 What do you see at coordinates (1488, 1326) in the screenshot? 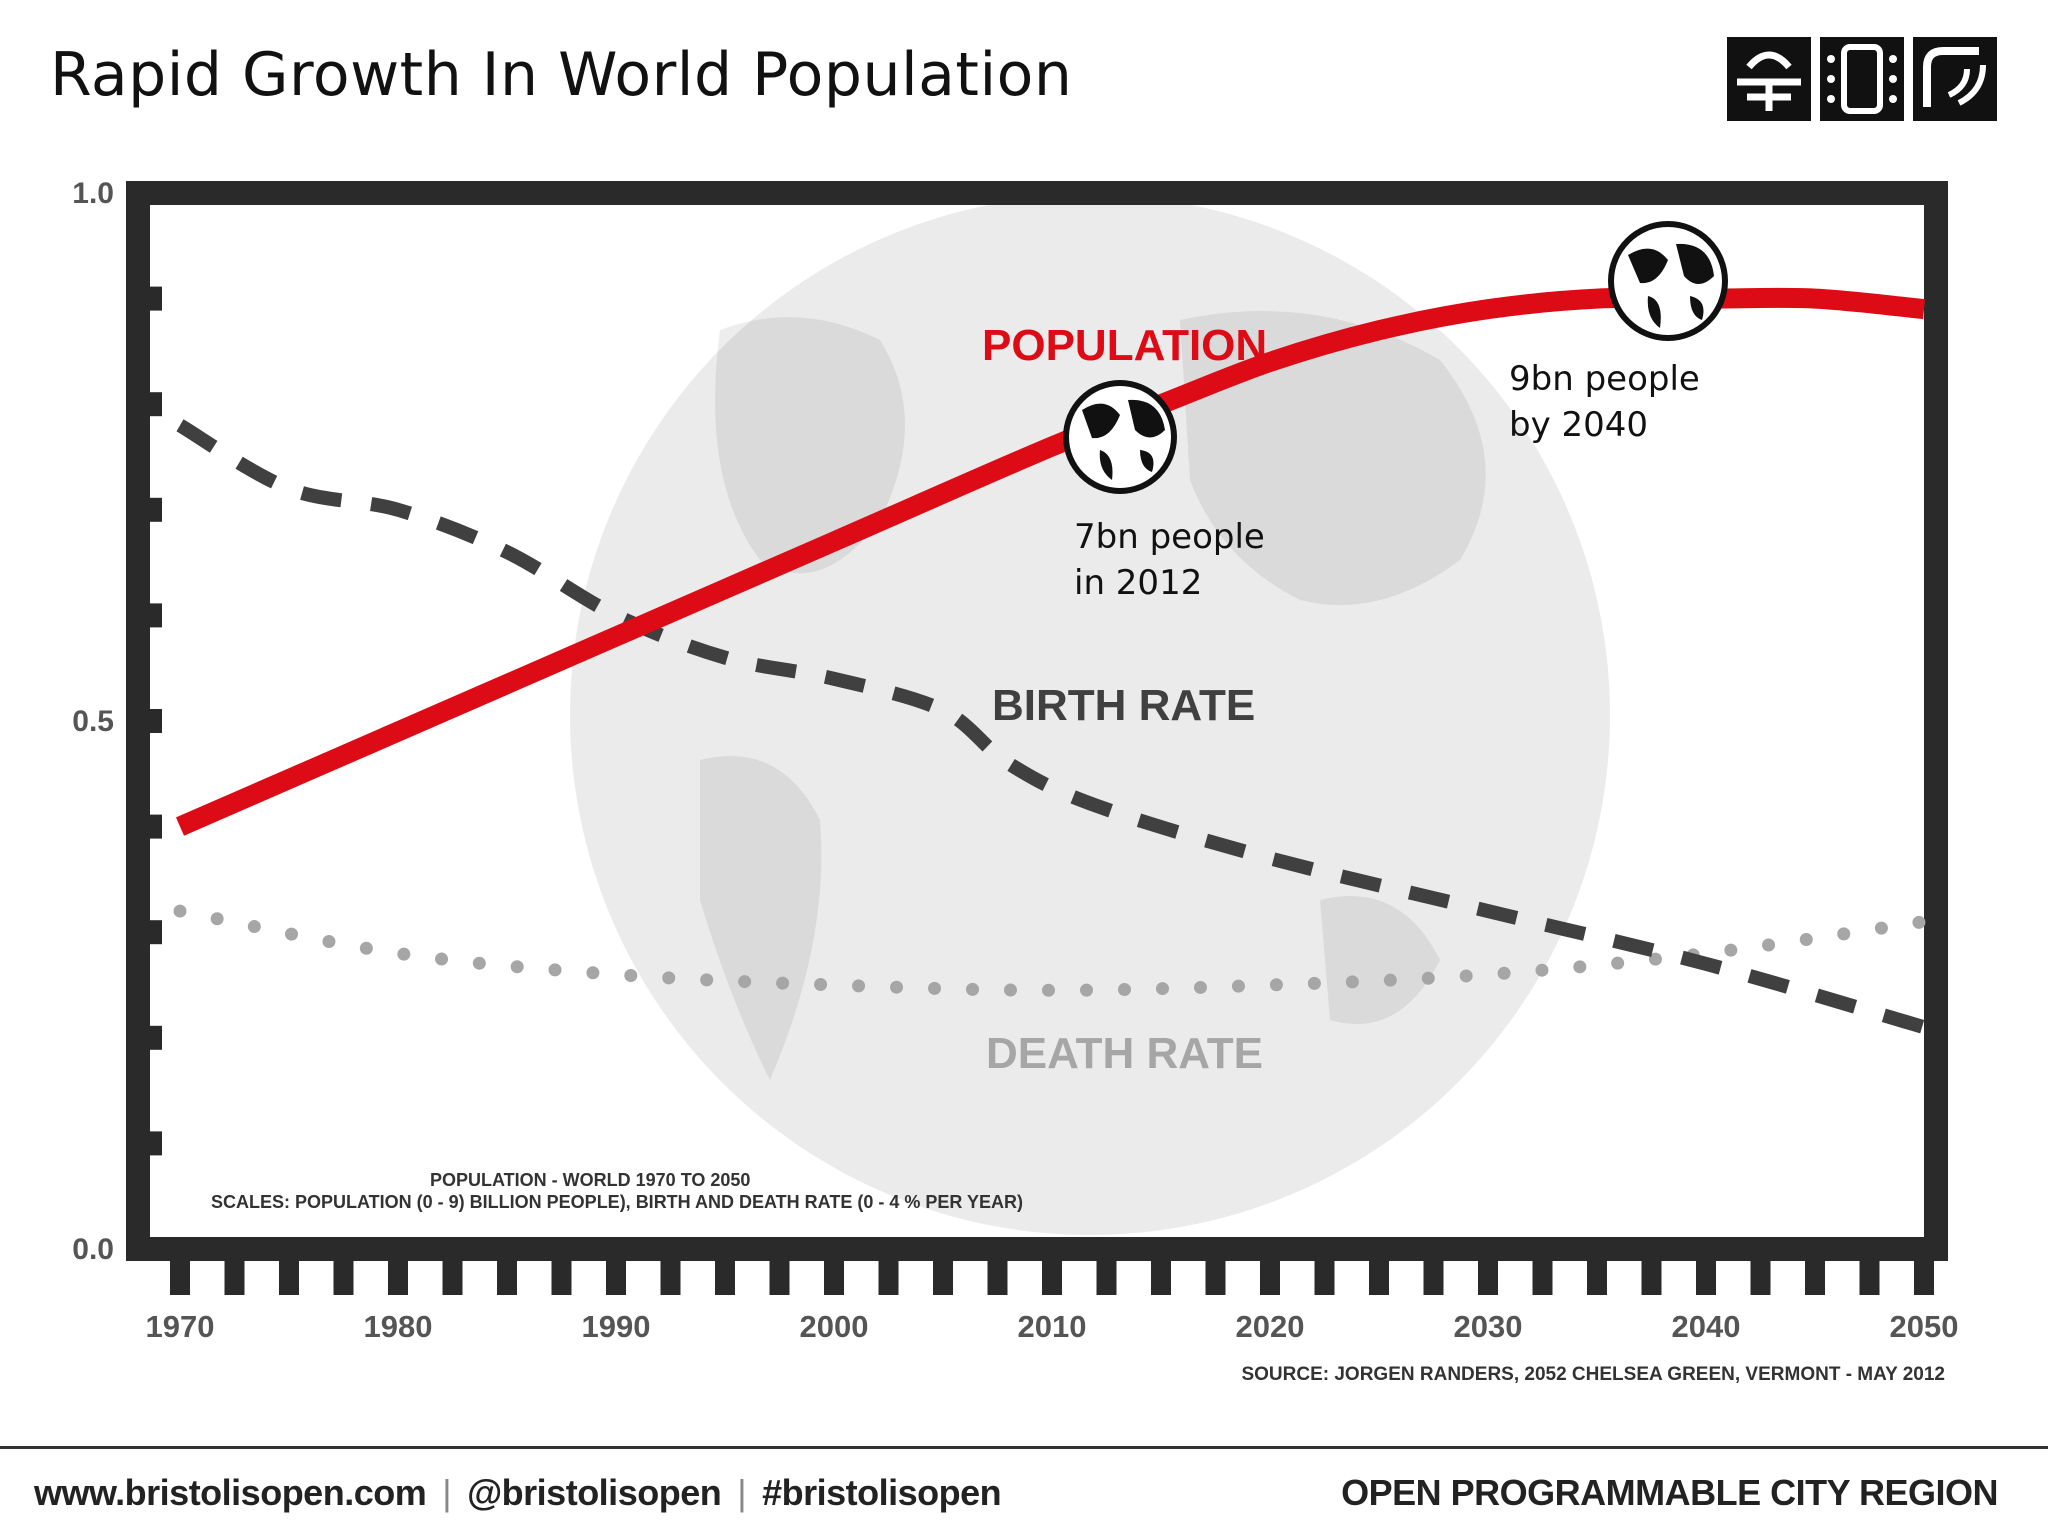
I see `x-tick-label: 2030` at bounding box center [1488, 1326].